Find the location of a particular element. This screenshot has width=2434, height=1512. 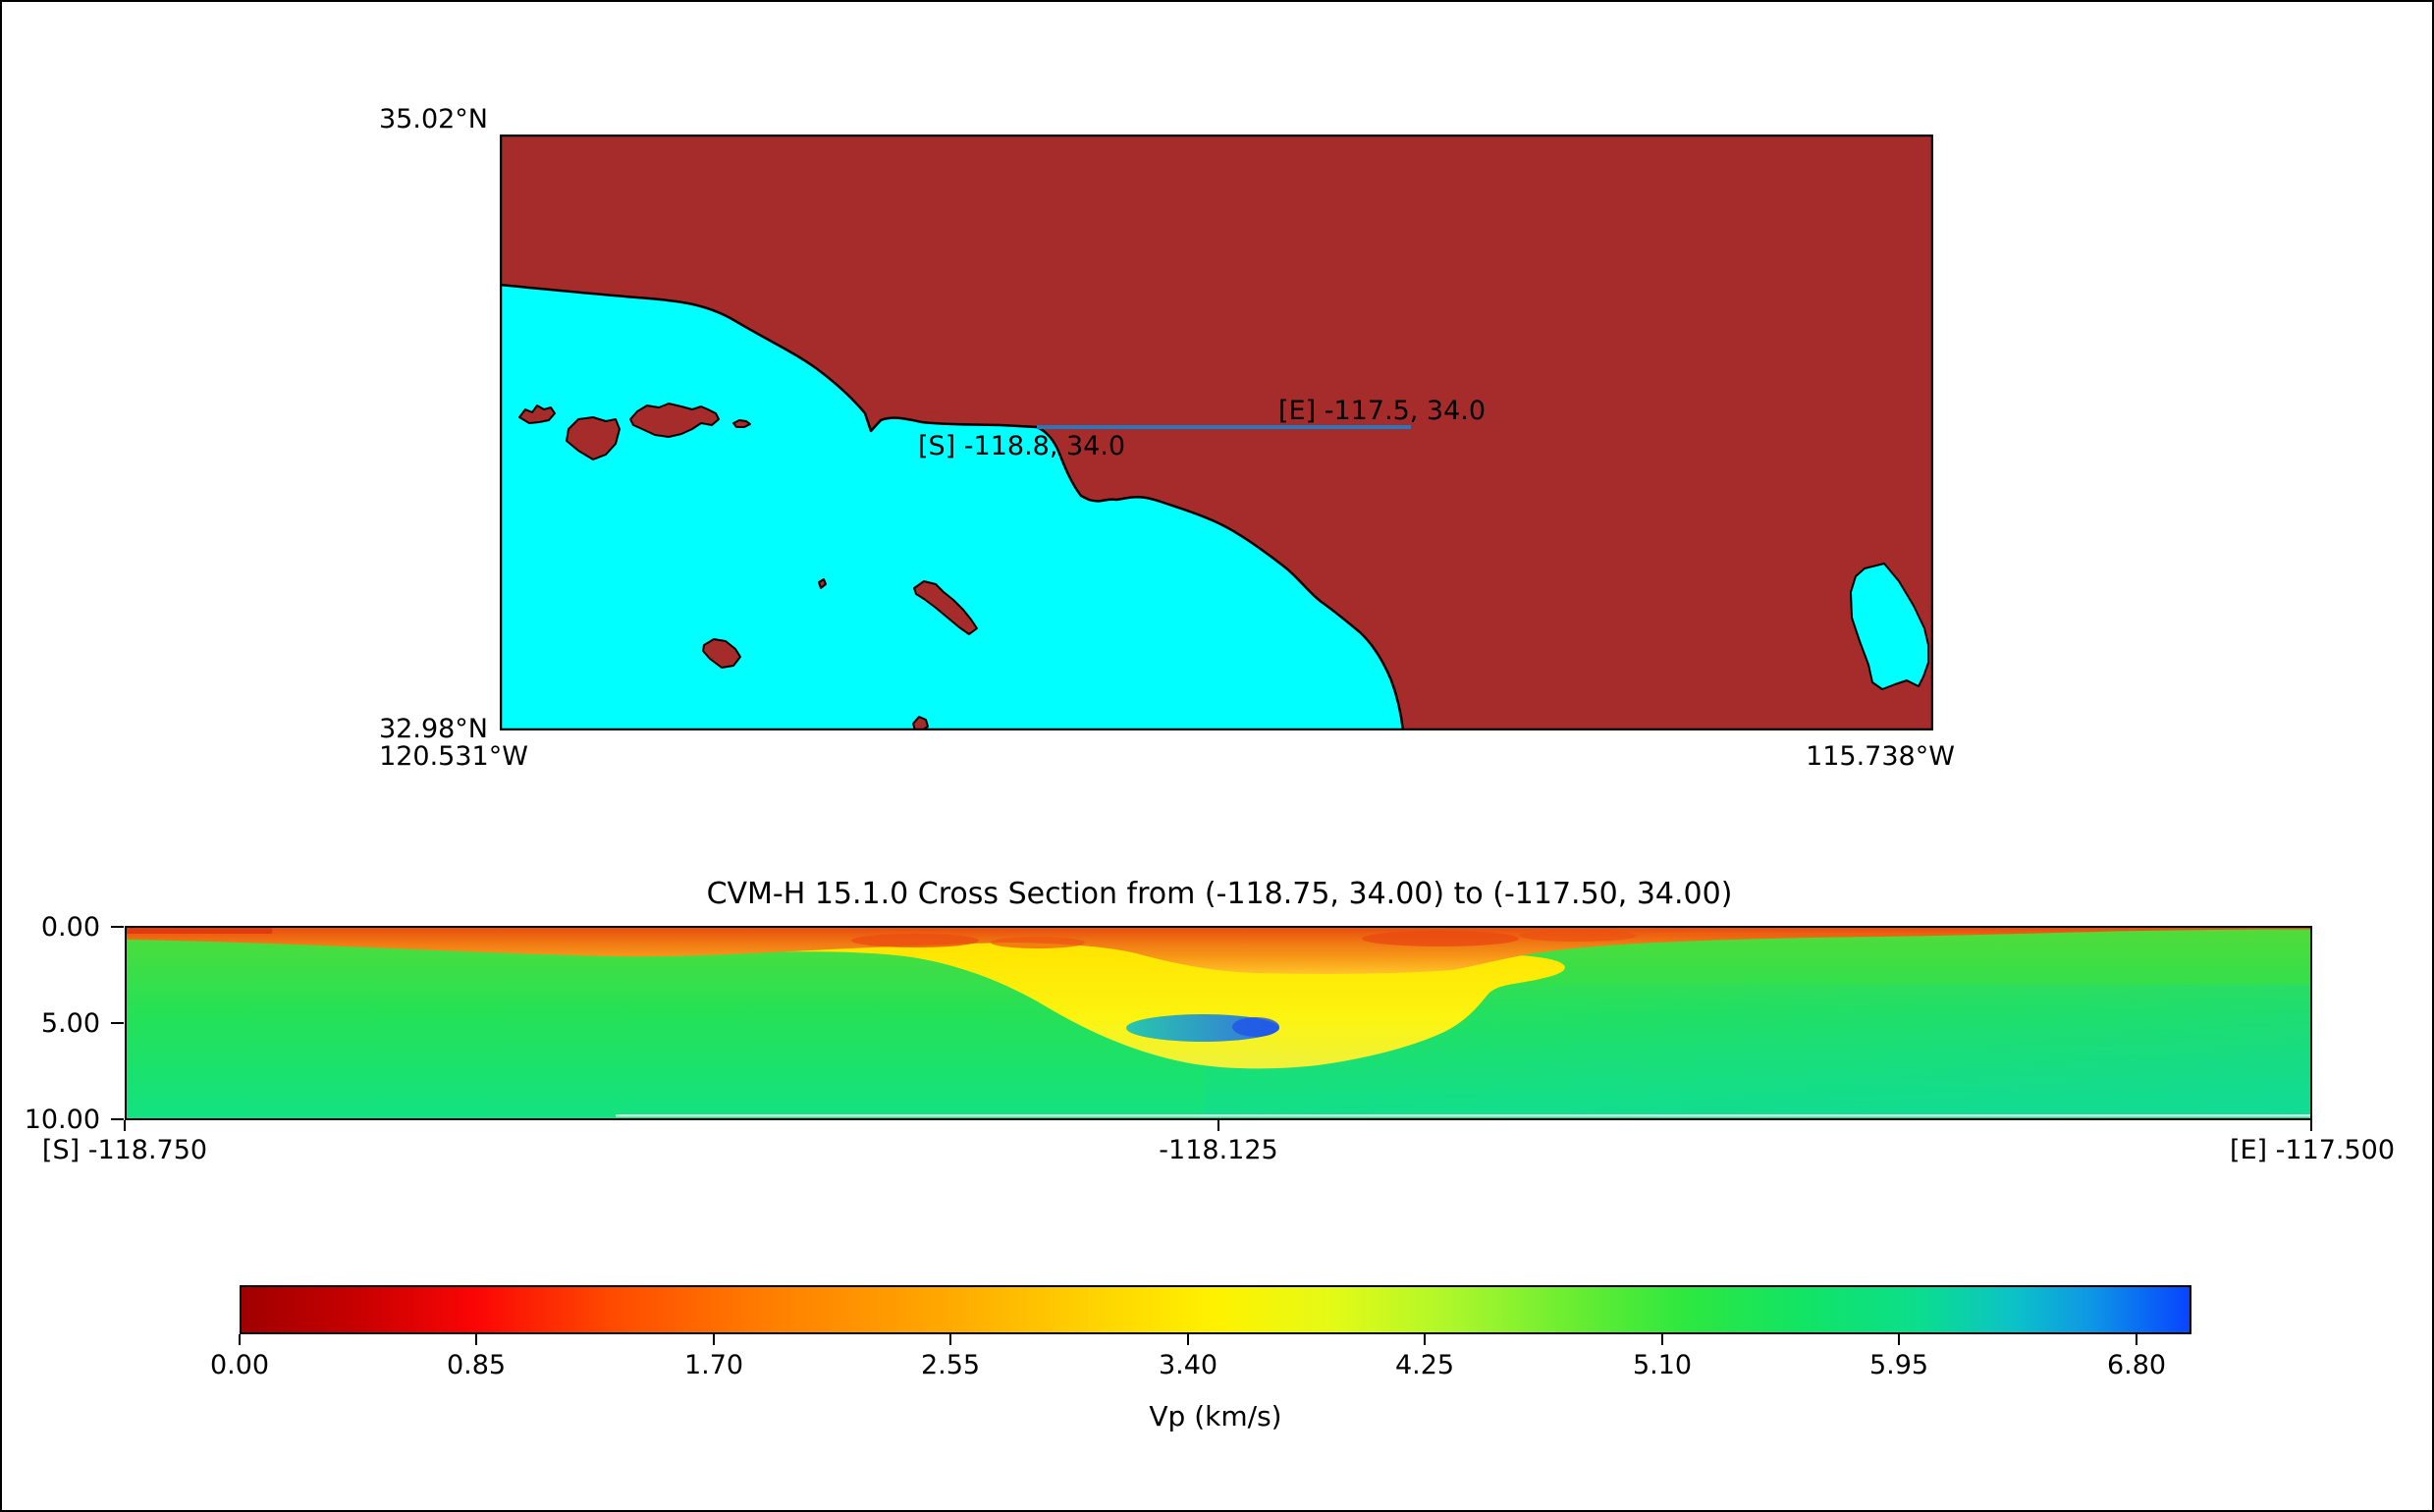

map-lat-top-label: 35.02°N is located at coordinates (433, 120).